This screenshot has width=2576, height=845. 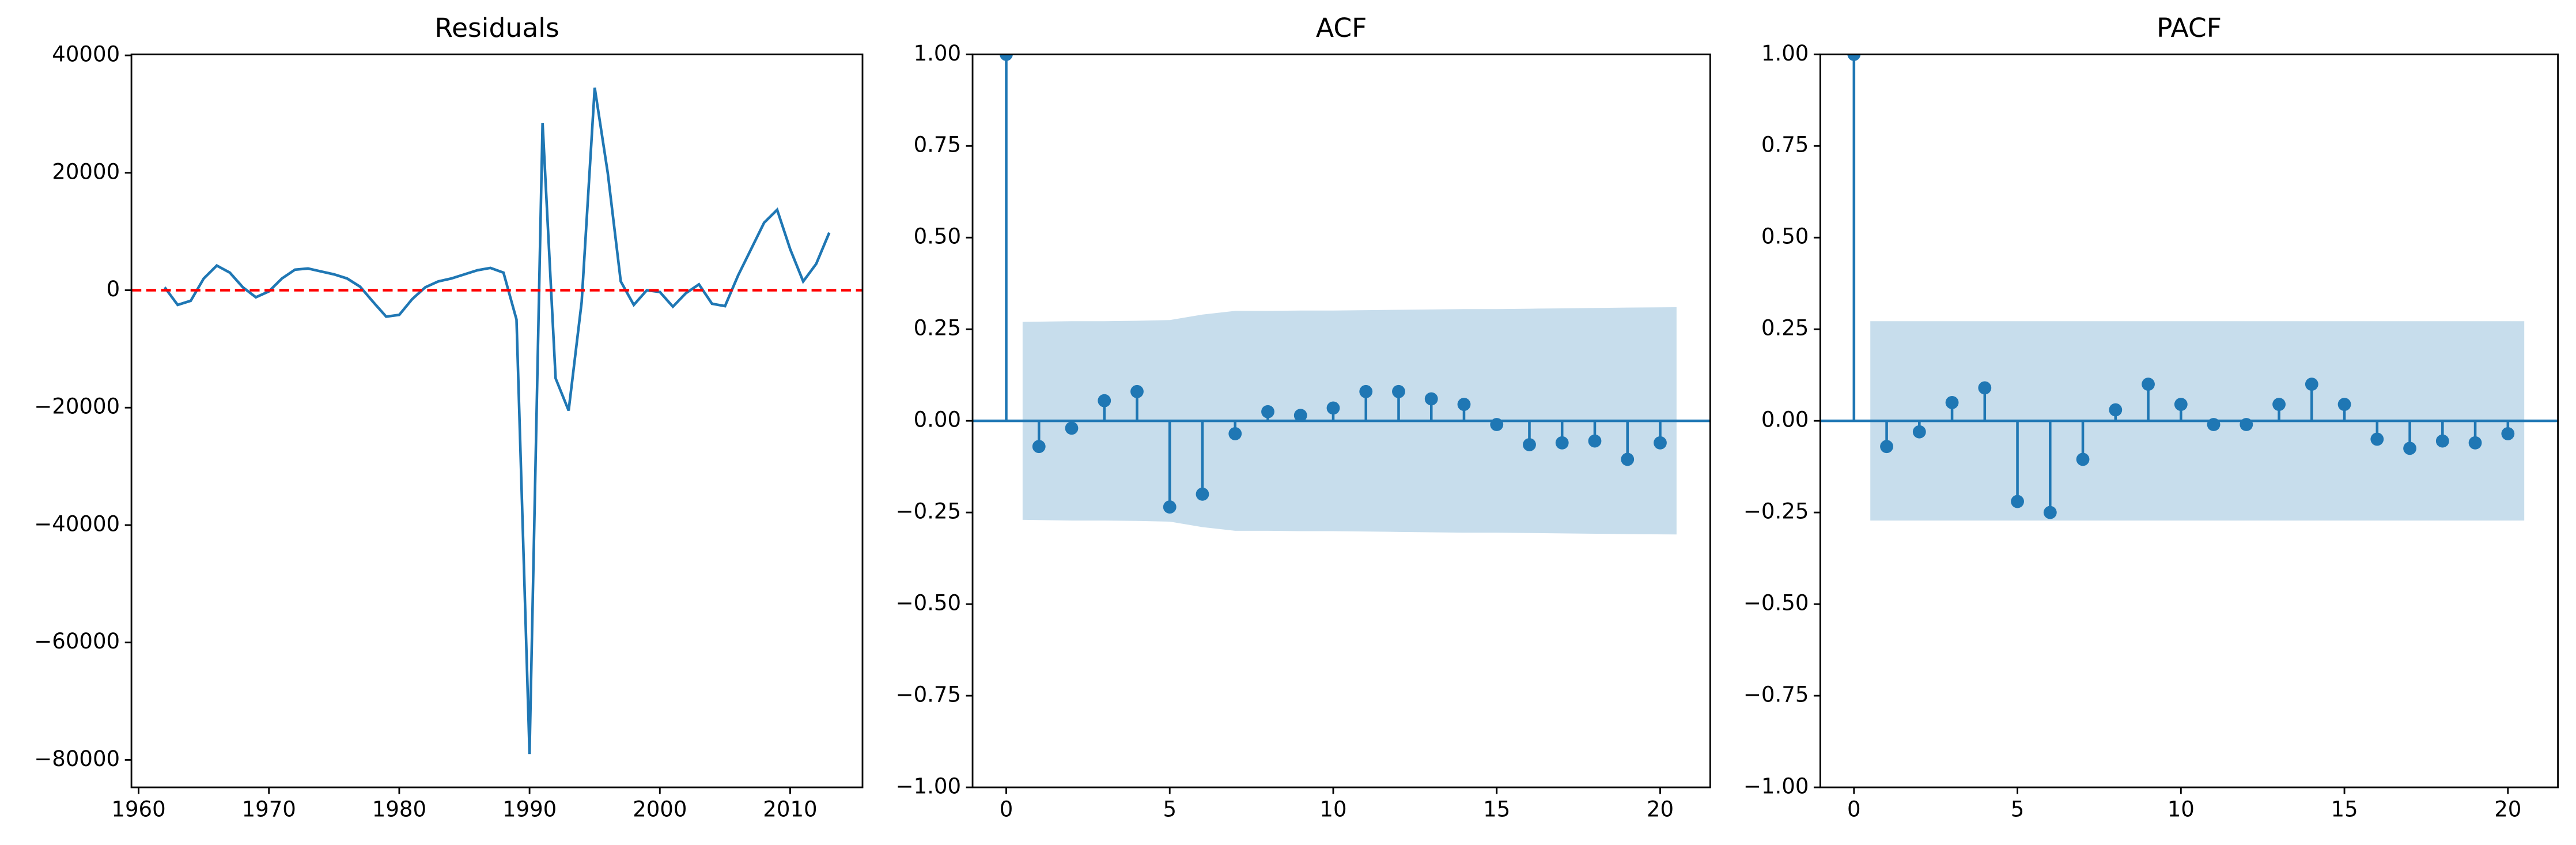 What do you see at coordinates (77, 523) in the screenshot?
I see `y-tick-label: −40000` at bounding box center [77, 523].